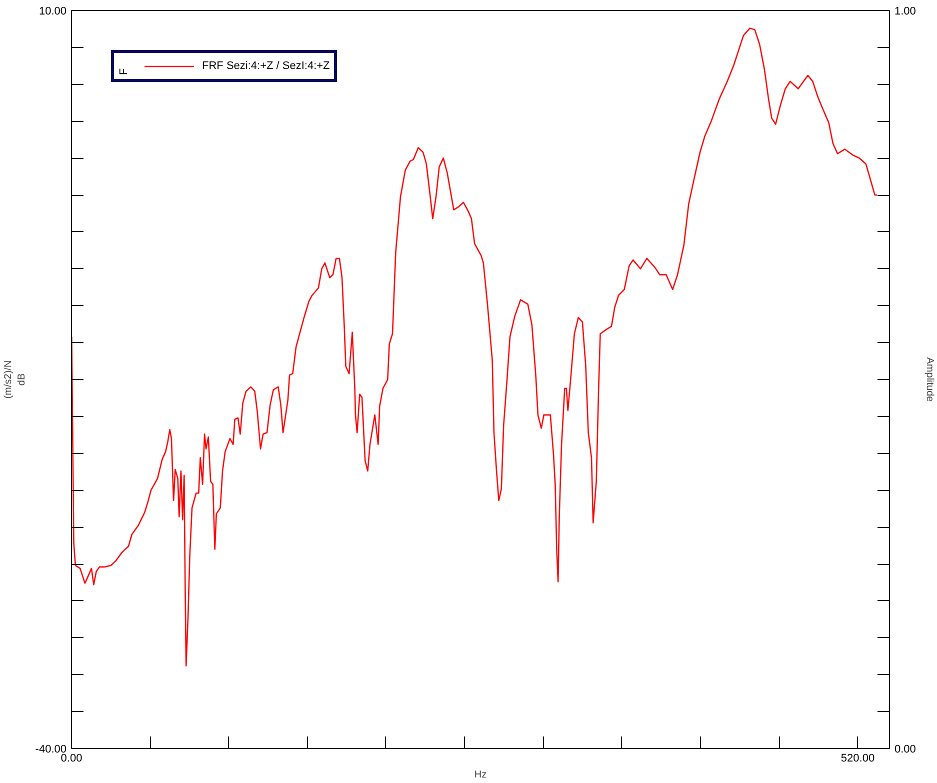  What do you see at coordinates (857, 758) in the screenshot?
I see `x-tick-label: 520.00` at bounding box center [857, 758].